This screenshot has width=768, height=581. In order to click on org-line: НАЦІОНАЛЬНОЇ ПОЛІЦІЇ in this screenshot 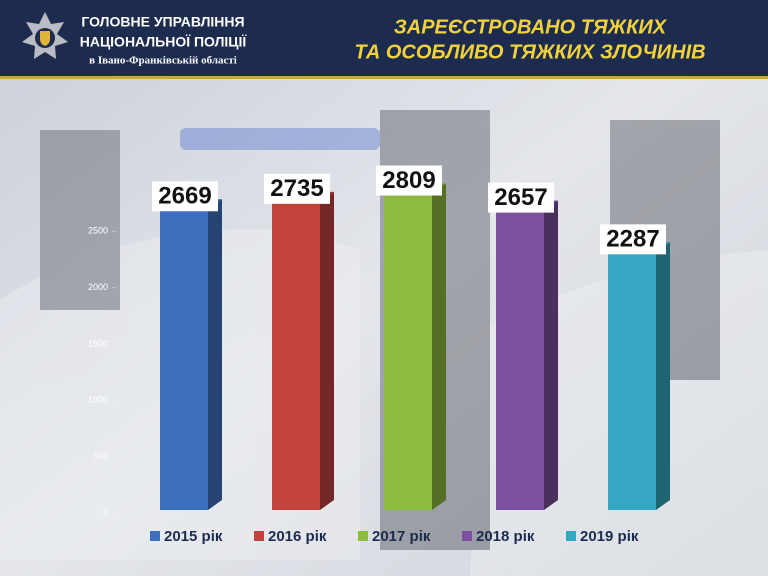, I will do `click(164, 42)`.